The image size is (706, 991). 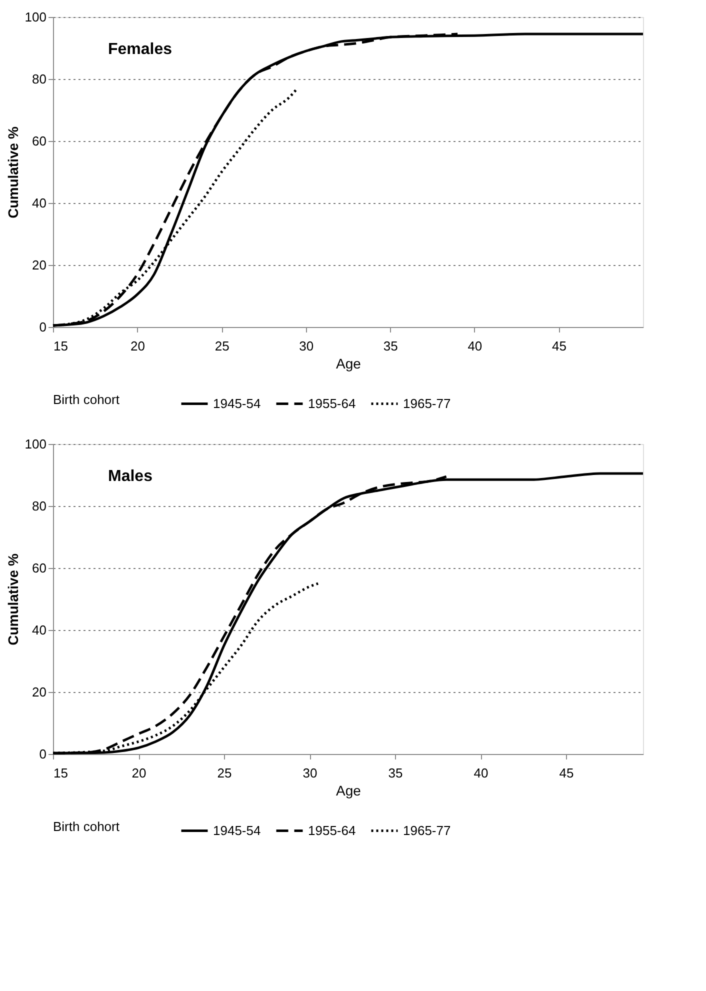 I want to click on text: Females, so click(x=140, y=49).